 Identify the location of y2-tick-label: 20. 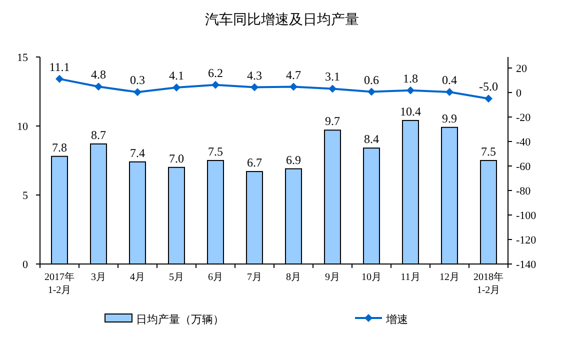
(522, 69).